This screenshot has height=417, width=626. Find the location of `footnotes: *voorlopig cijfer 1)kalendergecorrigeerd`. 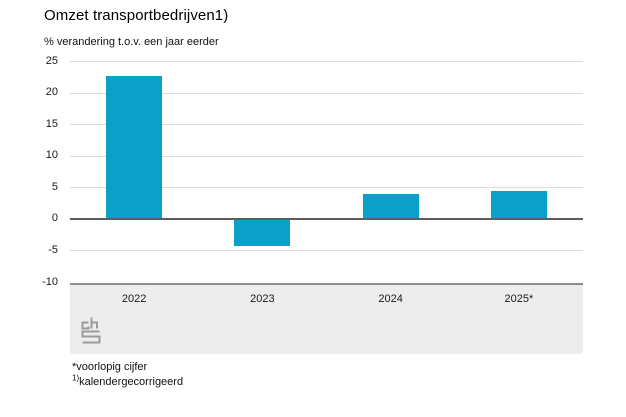

footnotes: *voorlopig cijfer 1)kalendergecorrigeerd is located at coordinates (127, 375).